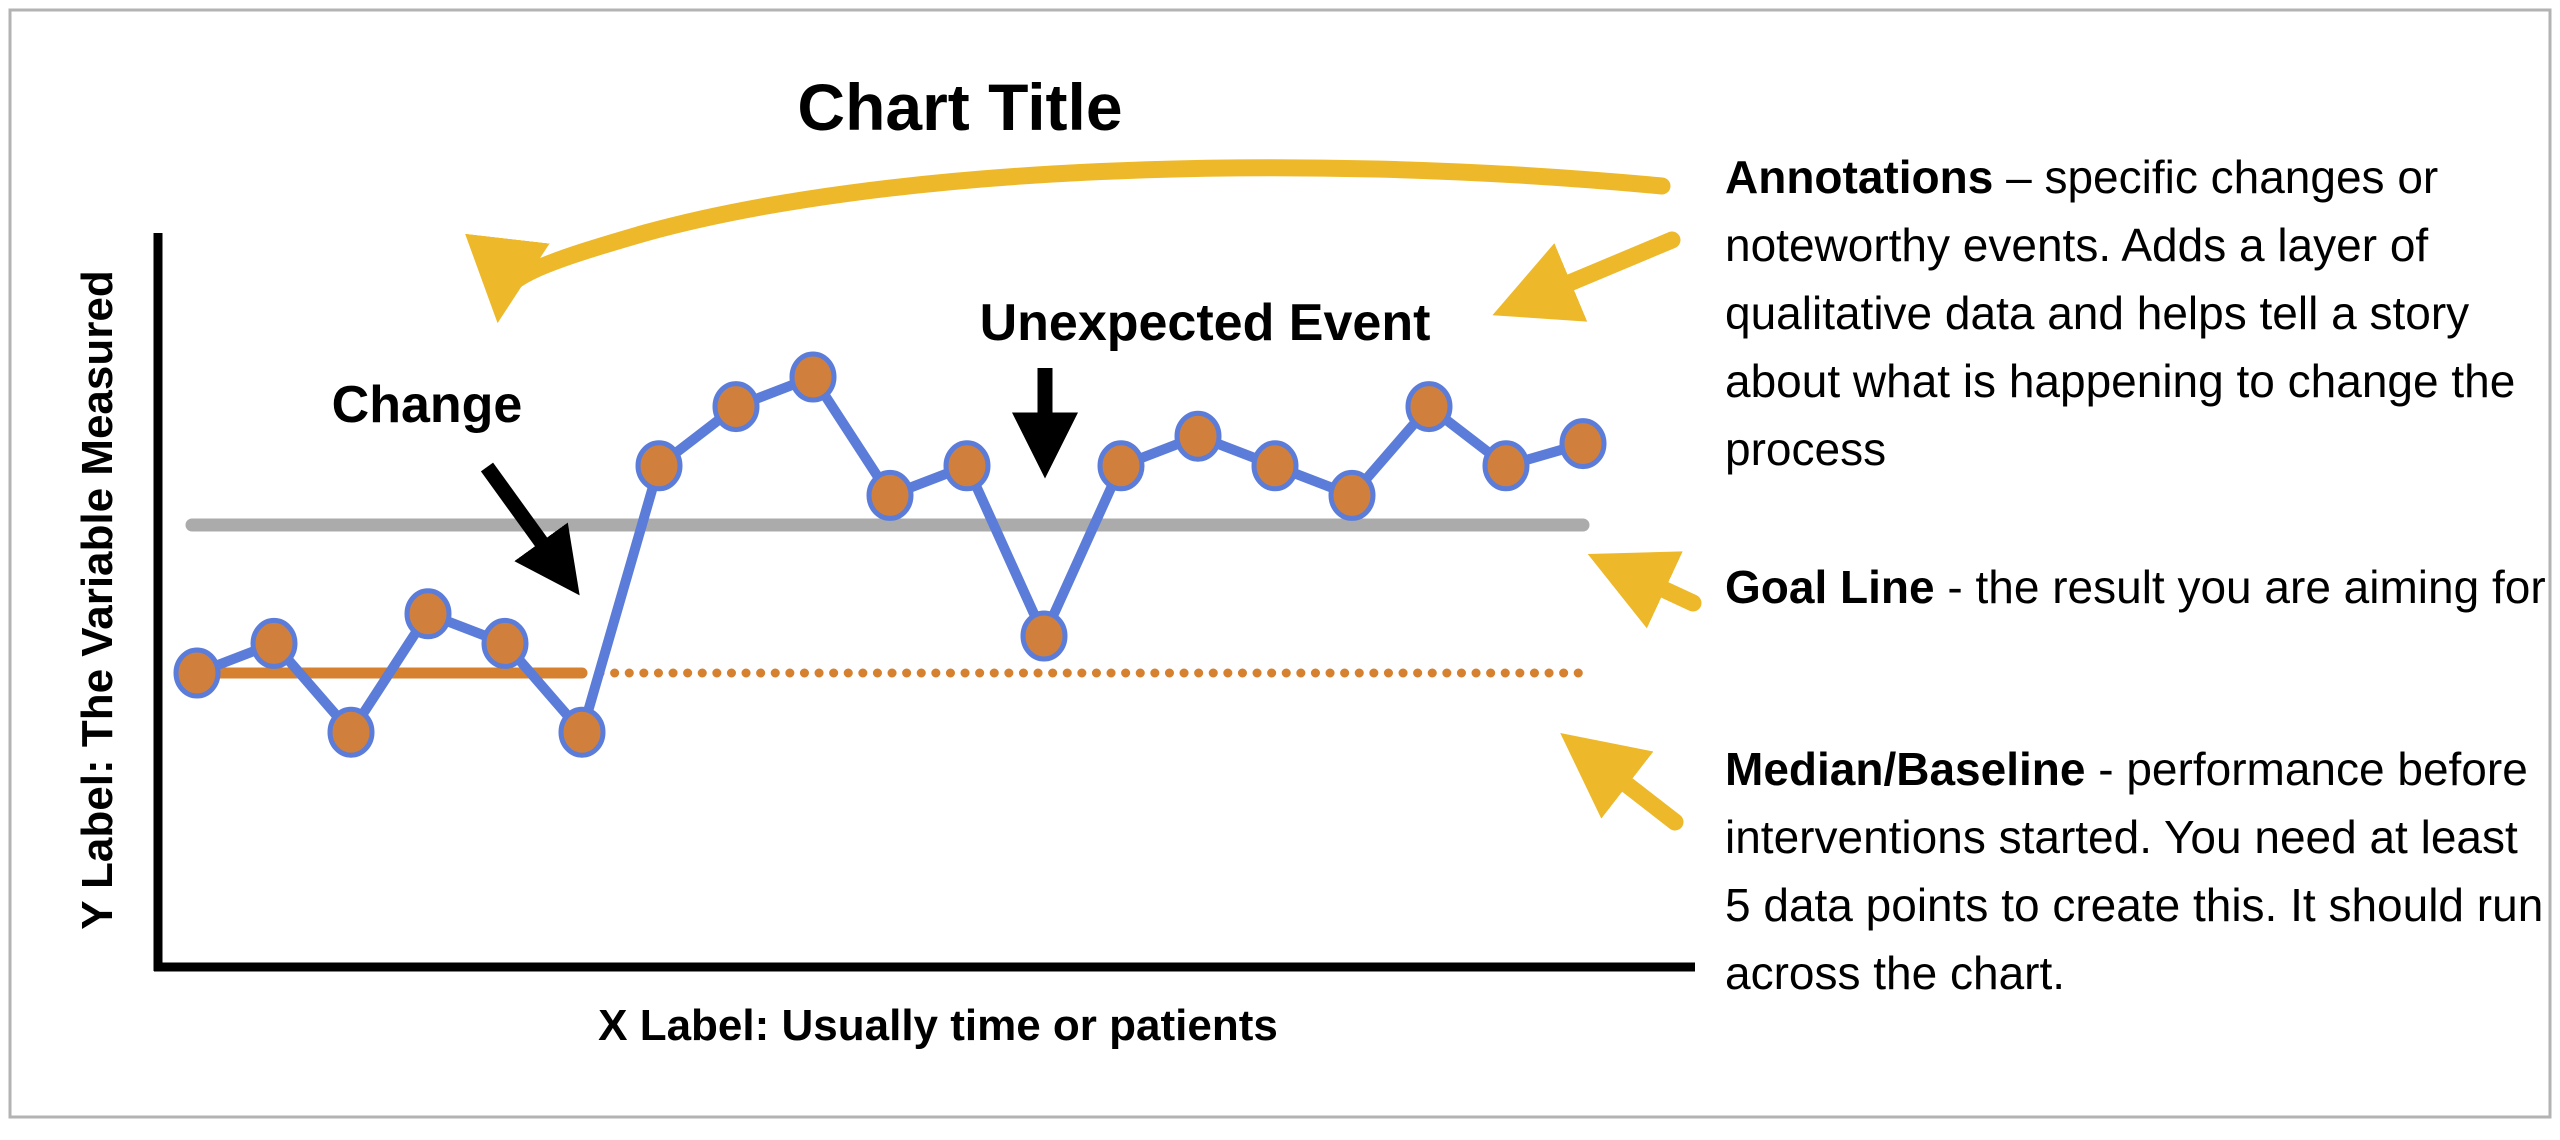 The image size is (2560, 1140). Describe the element at coordinates (97, 599) in the screenshot. I see `y-axis-label: Y Label: The Variable Measured` at that location.